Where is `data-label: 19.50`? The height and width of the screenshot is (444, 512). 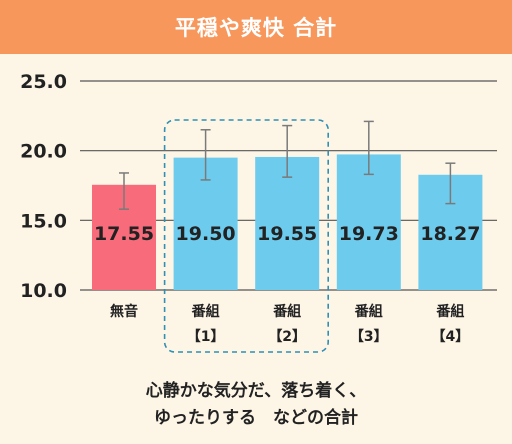
data-label: 19.50 is located at coordinates (206, 234).